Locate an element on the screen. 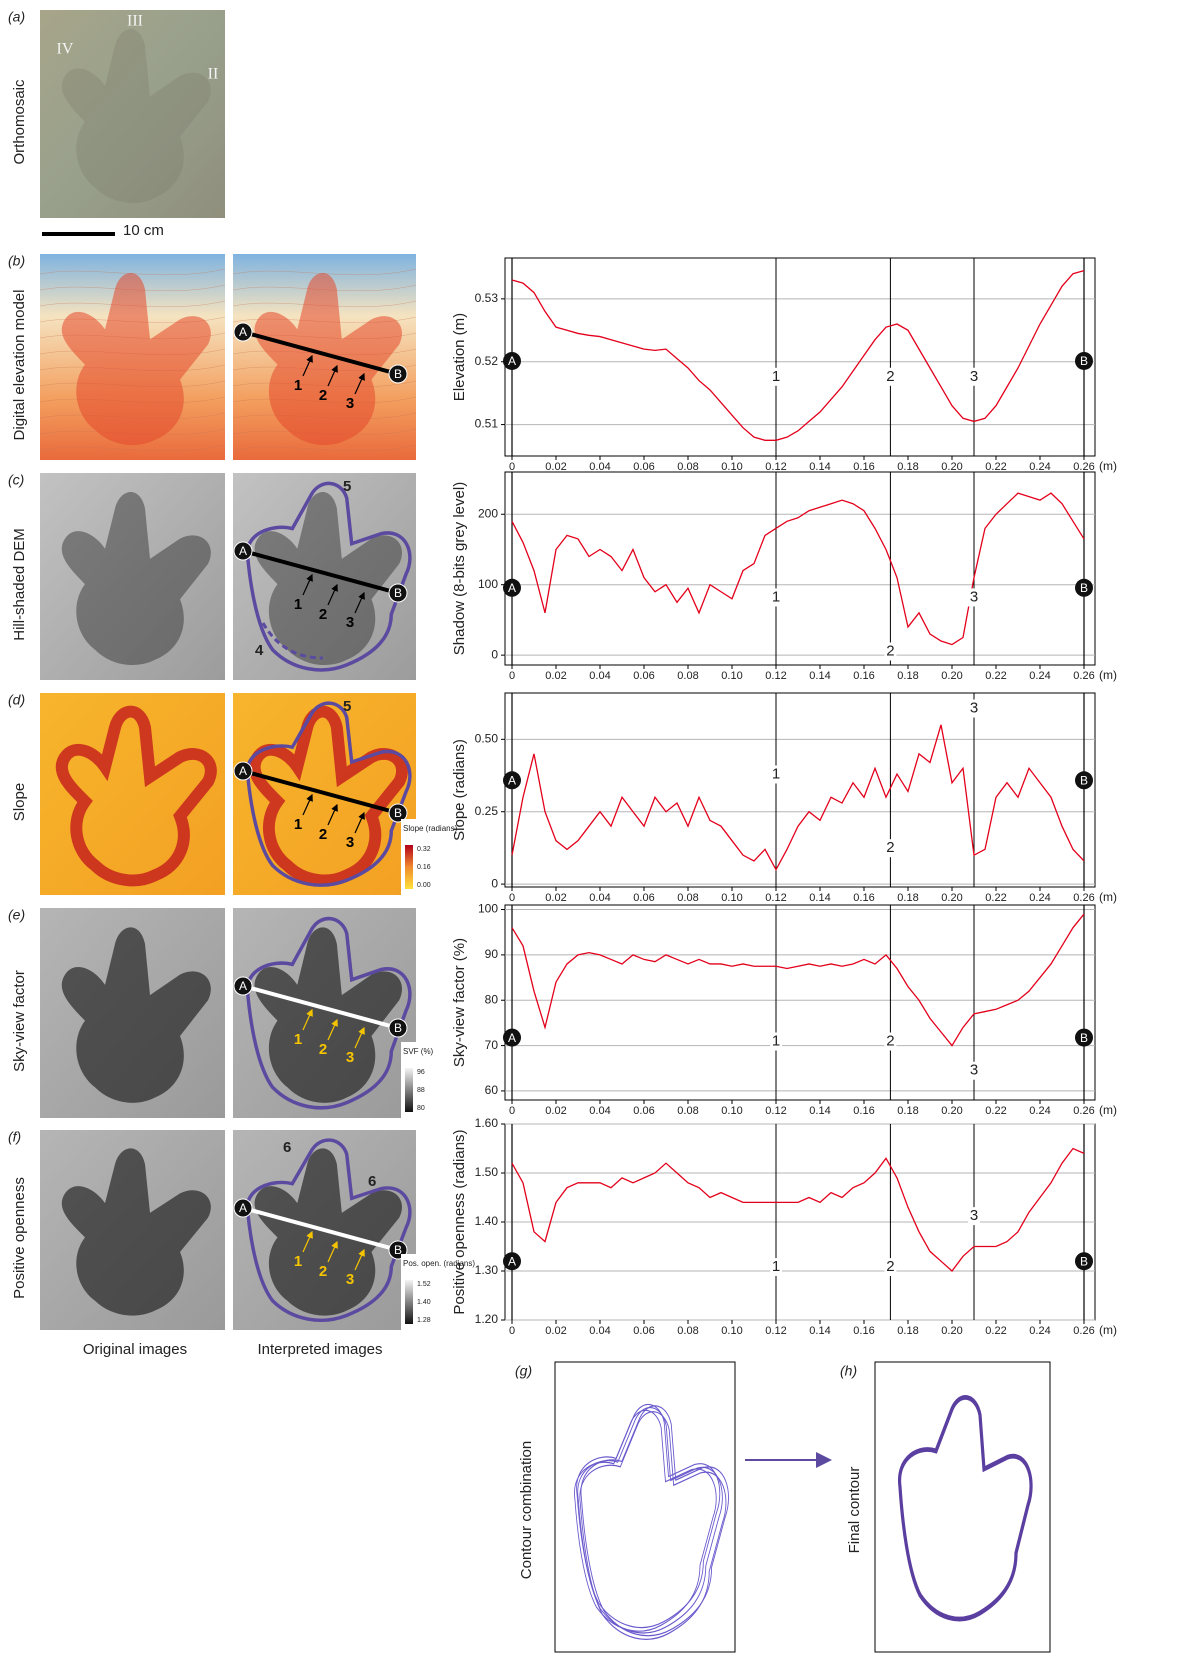 This screenshot has height=1656, width=1180. x-tick-label: 0.08 is located at coordinates (687, 676).